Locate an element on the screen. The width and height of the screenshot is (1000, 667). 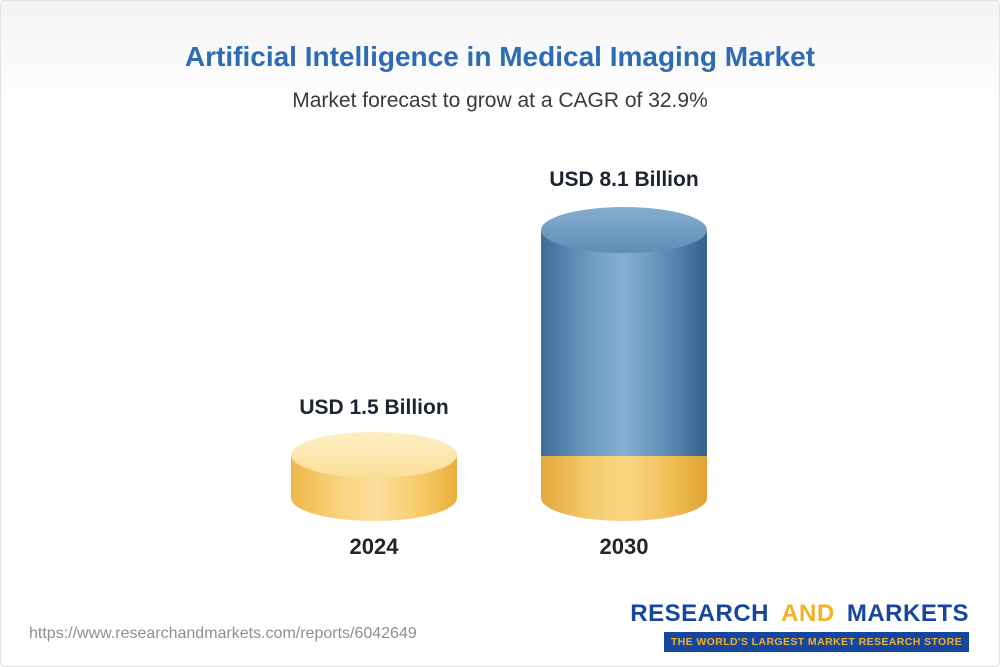
bar-2030-cylinder is located at coordinates (624, 364).